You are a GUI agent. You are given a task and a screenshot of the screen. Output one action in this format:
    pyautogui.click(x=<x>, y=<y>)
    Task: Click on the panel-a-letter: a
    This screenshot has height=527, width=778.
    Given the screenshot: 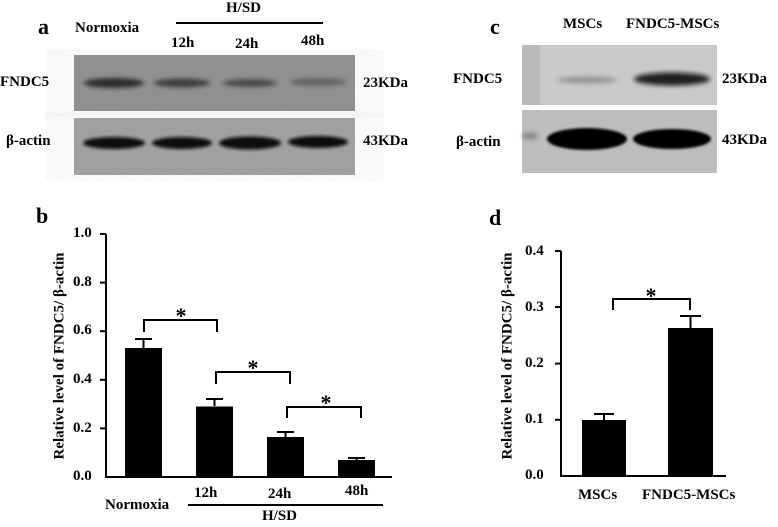 What is the action you would take?
    pyautogui.click(x=43, y=26)
    